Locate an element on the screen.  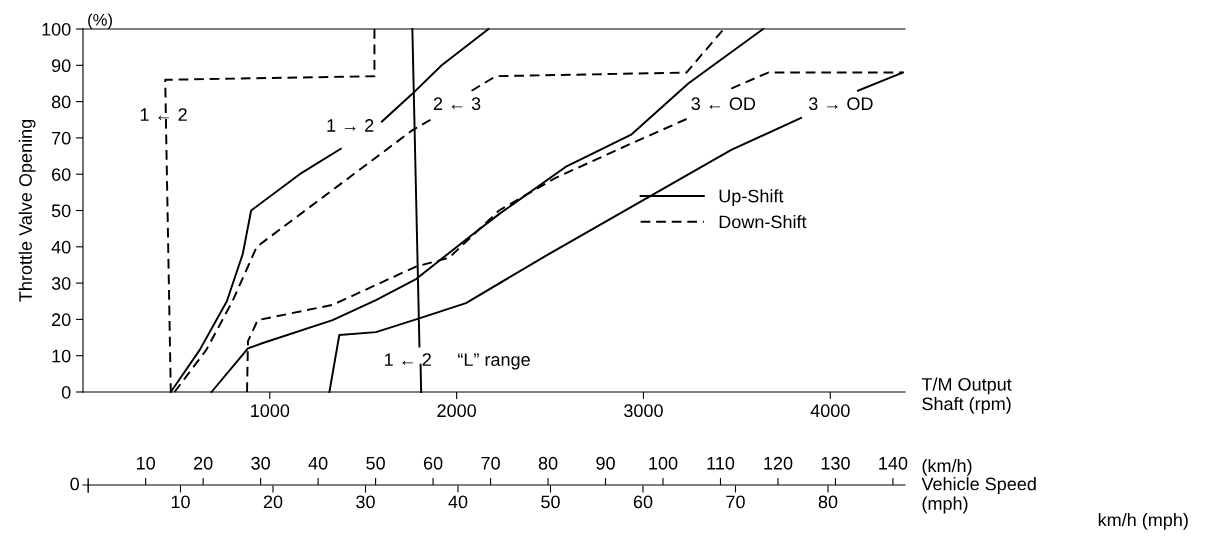
x2-tick-label: 40 is located at coordinates (318, 463).